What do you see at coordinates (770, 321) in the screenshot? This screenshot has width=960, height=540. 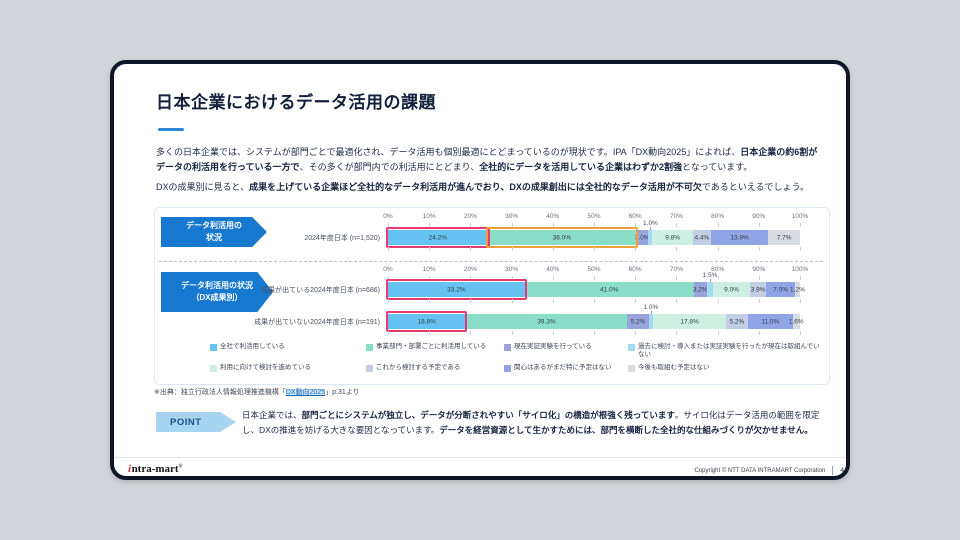 I see `segment-value-label: 11.0%` at bounding box center [770, 321].